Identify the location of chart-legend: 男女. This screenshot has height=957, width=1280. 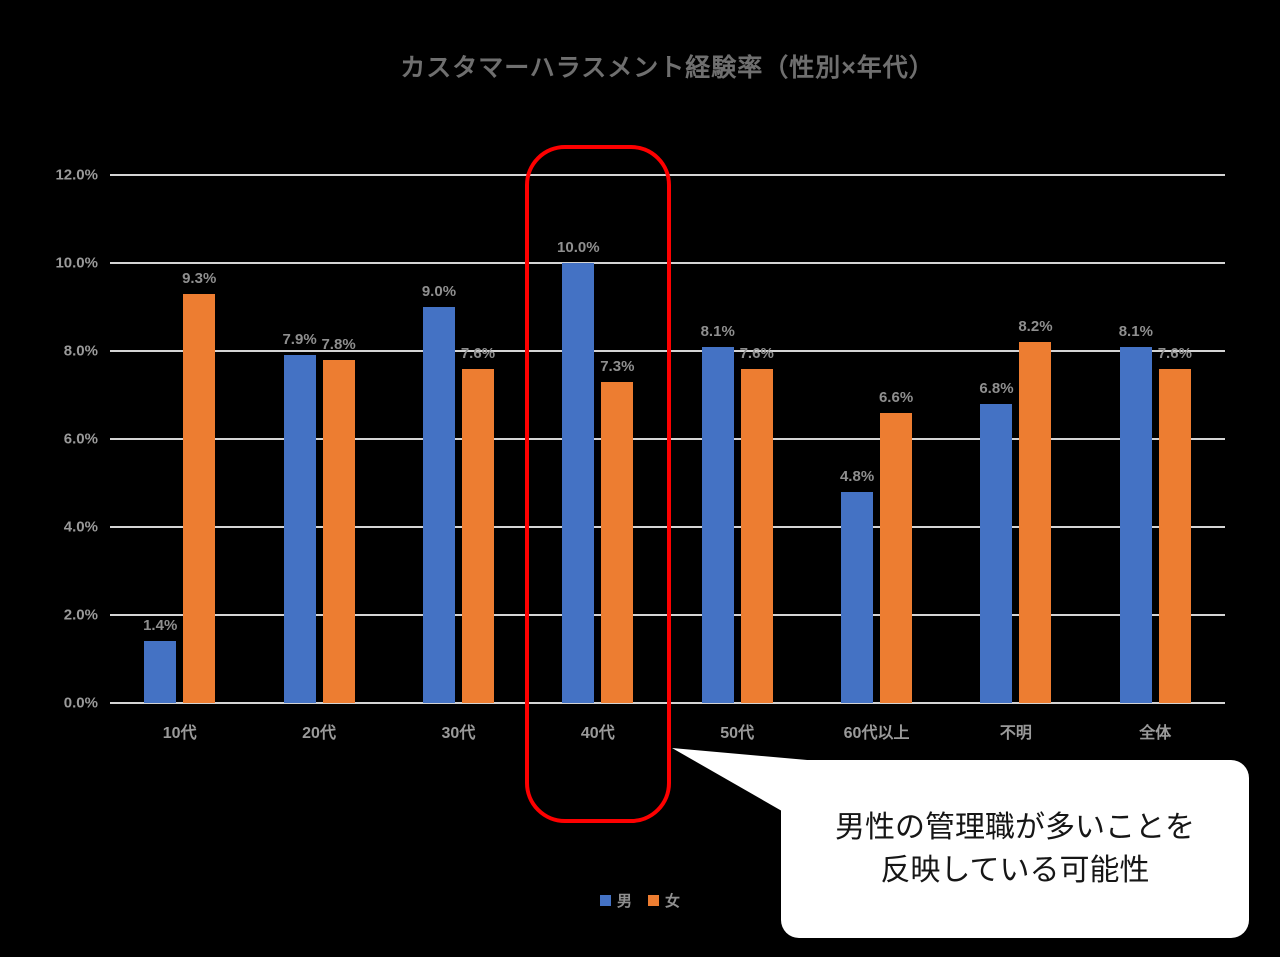
(640, 900).